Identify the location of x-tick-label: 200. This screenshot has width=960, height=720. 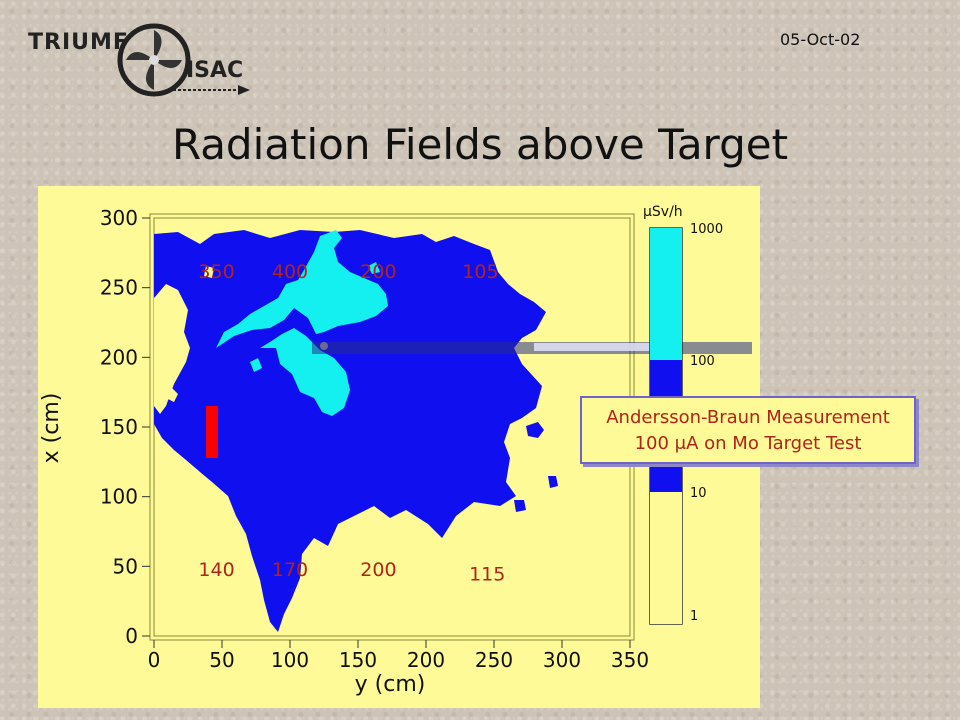
(426, 660).